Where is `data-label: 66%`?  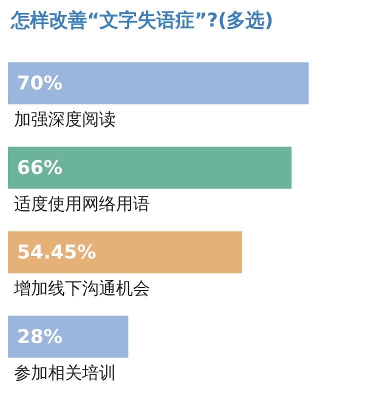 data-label: 66% is located at coordinates (39, 167).